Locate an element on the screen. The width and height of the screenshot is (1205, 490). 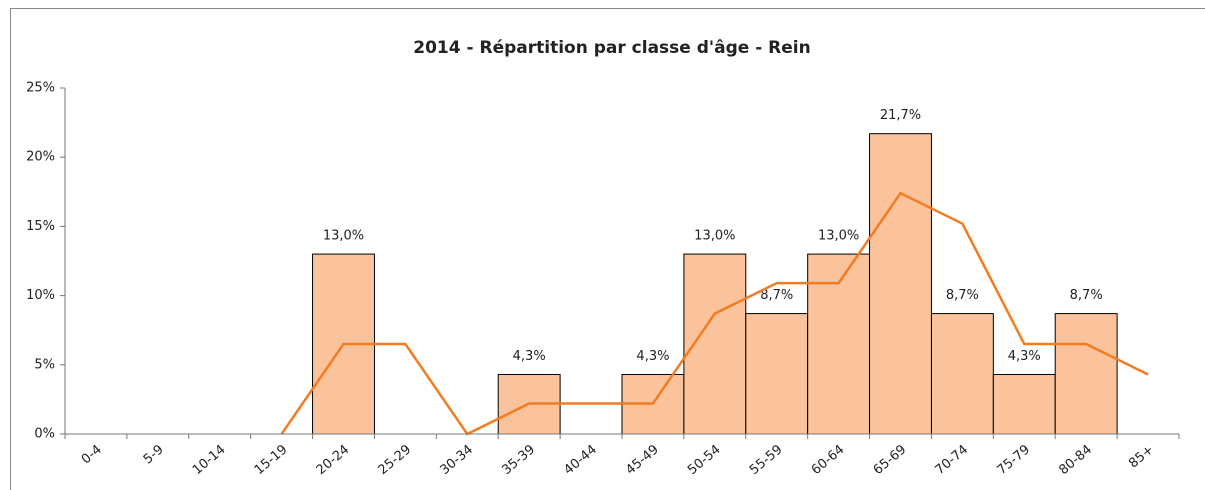
x-tick-label: 25-29 is located at coordinates (395, 460).